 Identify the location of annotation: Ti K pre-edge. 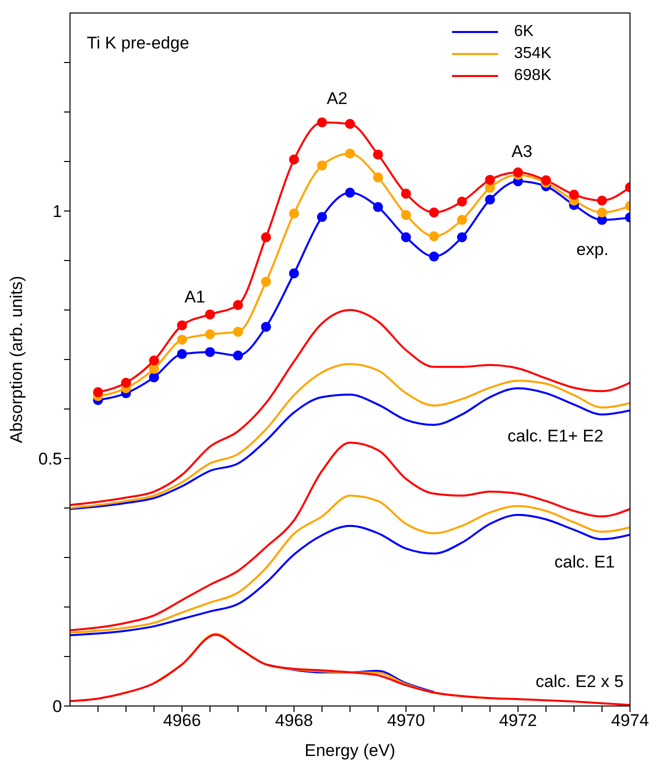
(138, 43).